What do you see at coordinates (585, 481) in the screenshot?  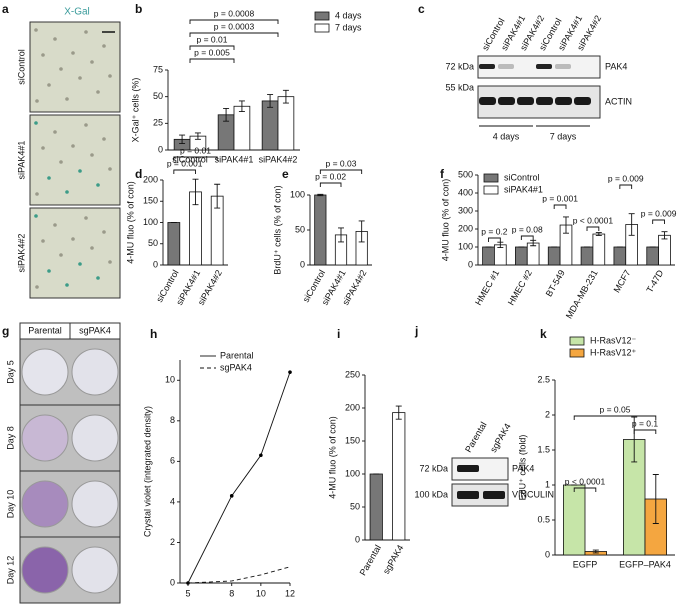 I see `p-value: p < 0.0001` at bounding box center [585, 481].